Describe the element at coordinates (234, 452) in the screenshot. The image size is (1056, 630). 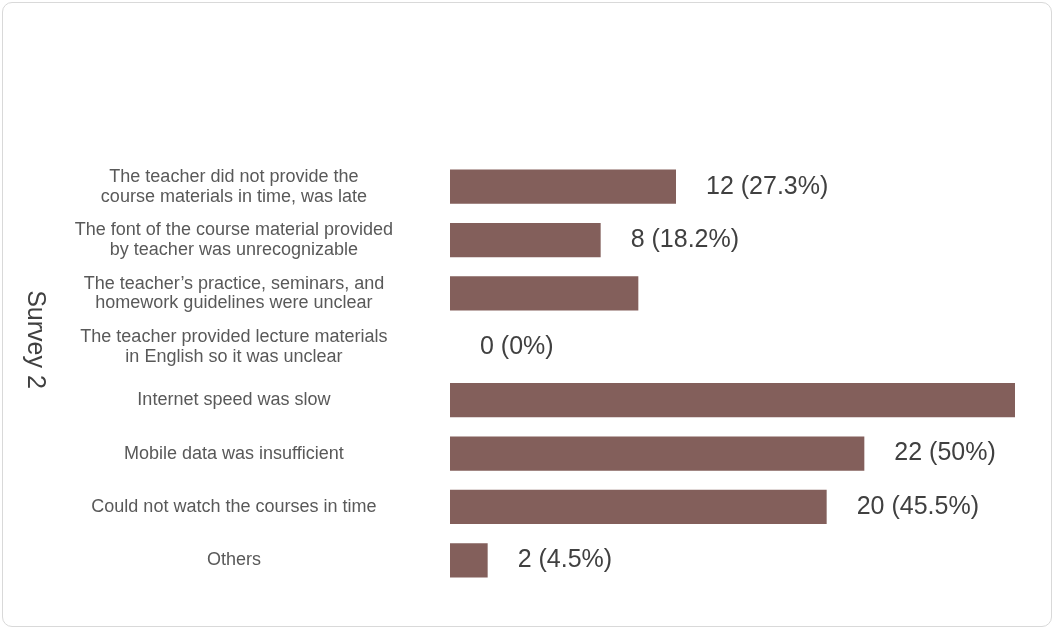
I see `y-tick-label: Mobile data was insufficient` at that location.